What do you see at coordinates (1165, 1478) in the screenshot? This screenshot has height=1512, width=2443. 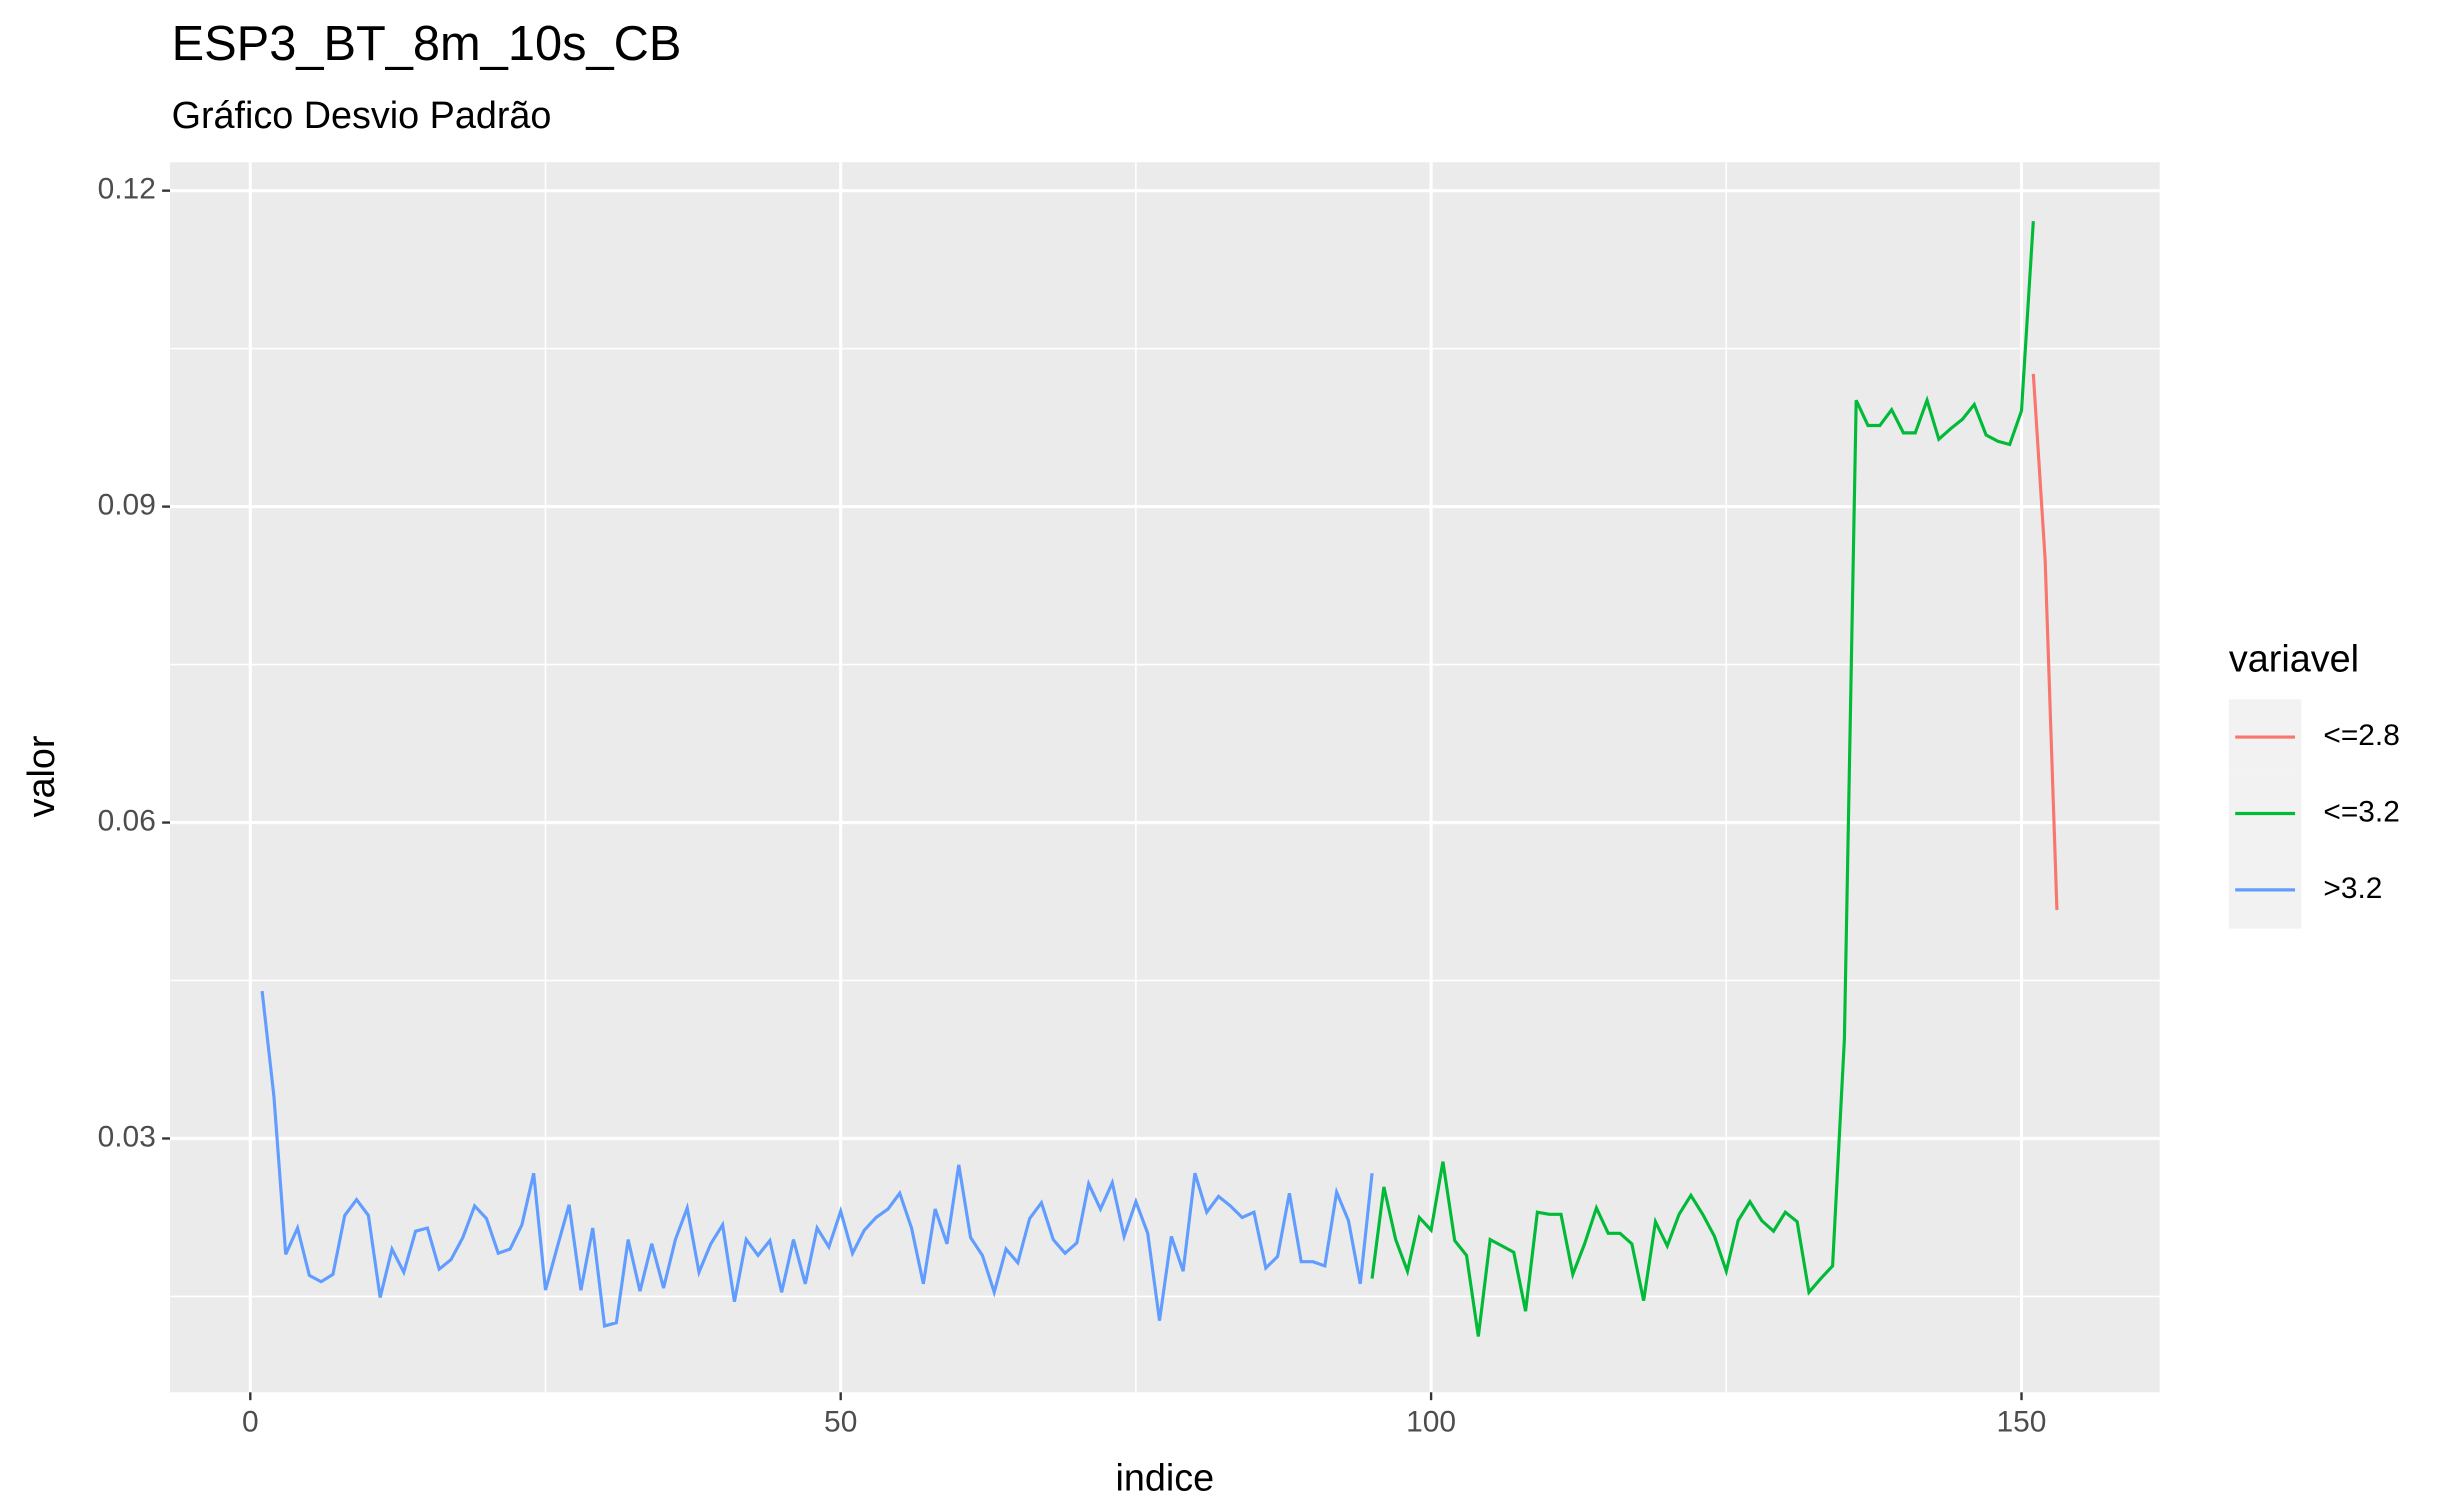 I see `x-axis-label: indice` at bounding box center [1165, 1478].